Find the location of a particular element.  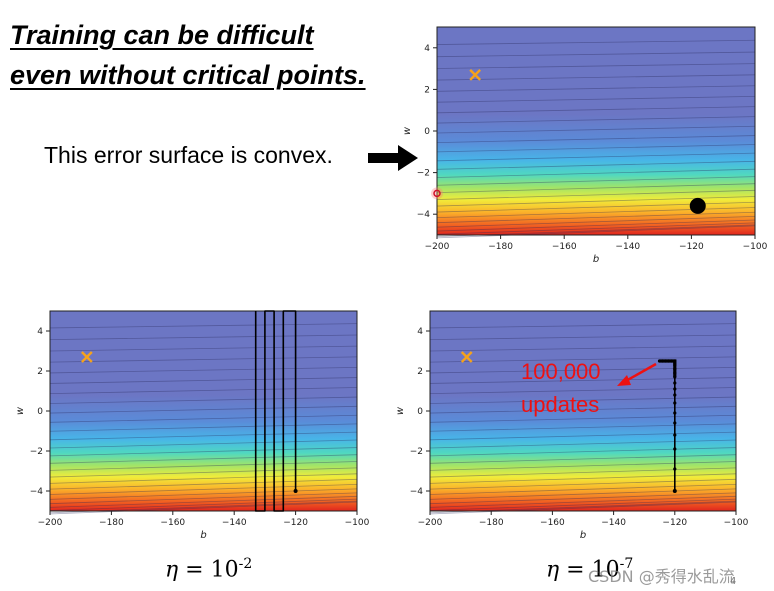

minimum-x-icon is located at coordinates (86, 357).